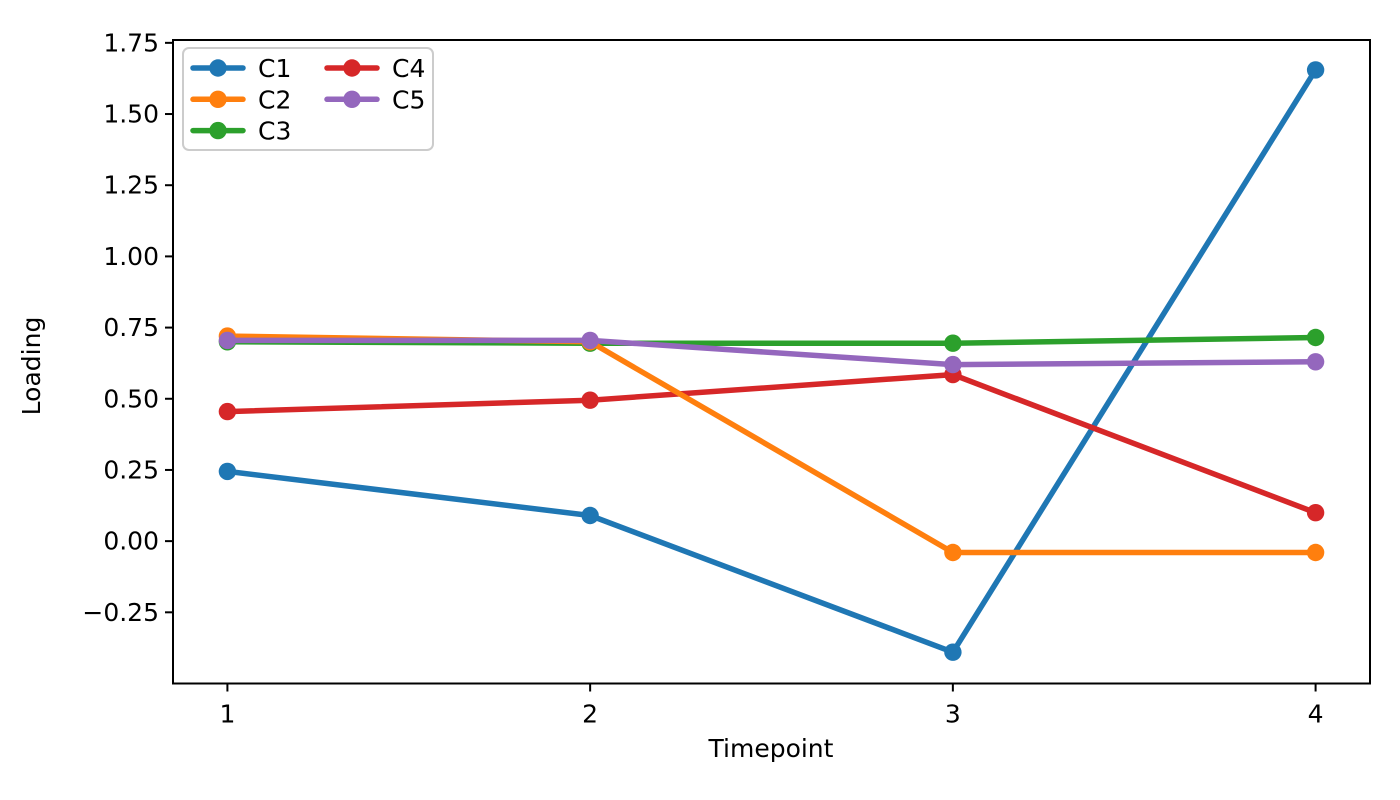  What do you see at coordinates (308, 99) in the screenshot?
I see `legend-box` at bounding box center [308, 99].